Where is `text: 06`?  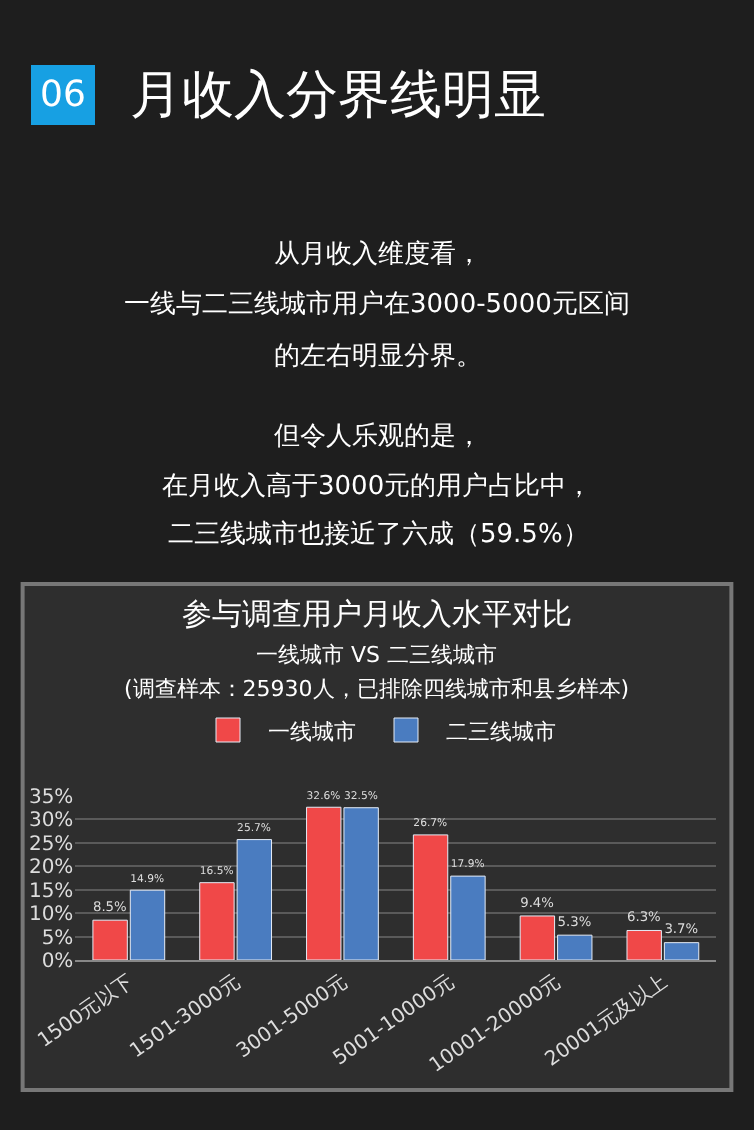
text: 06 is located at coordinates (63, 95).